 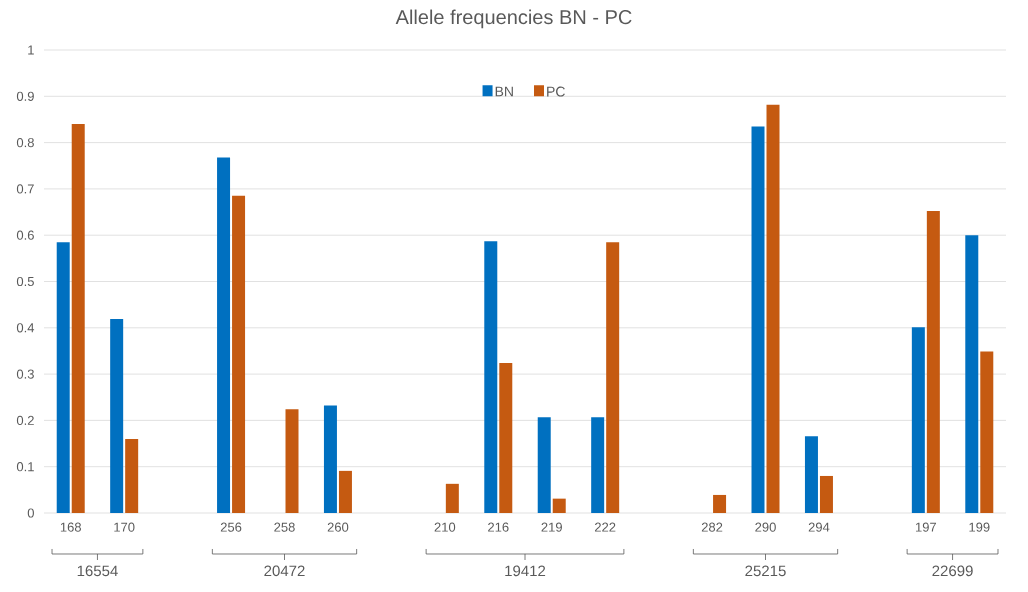 What do you see at coordinates (25, 189) in the screenshot?
I see `y-tick-label: 0.7` at bounding box center [25, 189].